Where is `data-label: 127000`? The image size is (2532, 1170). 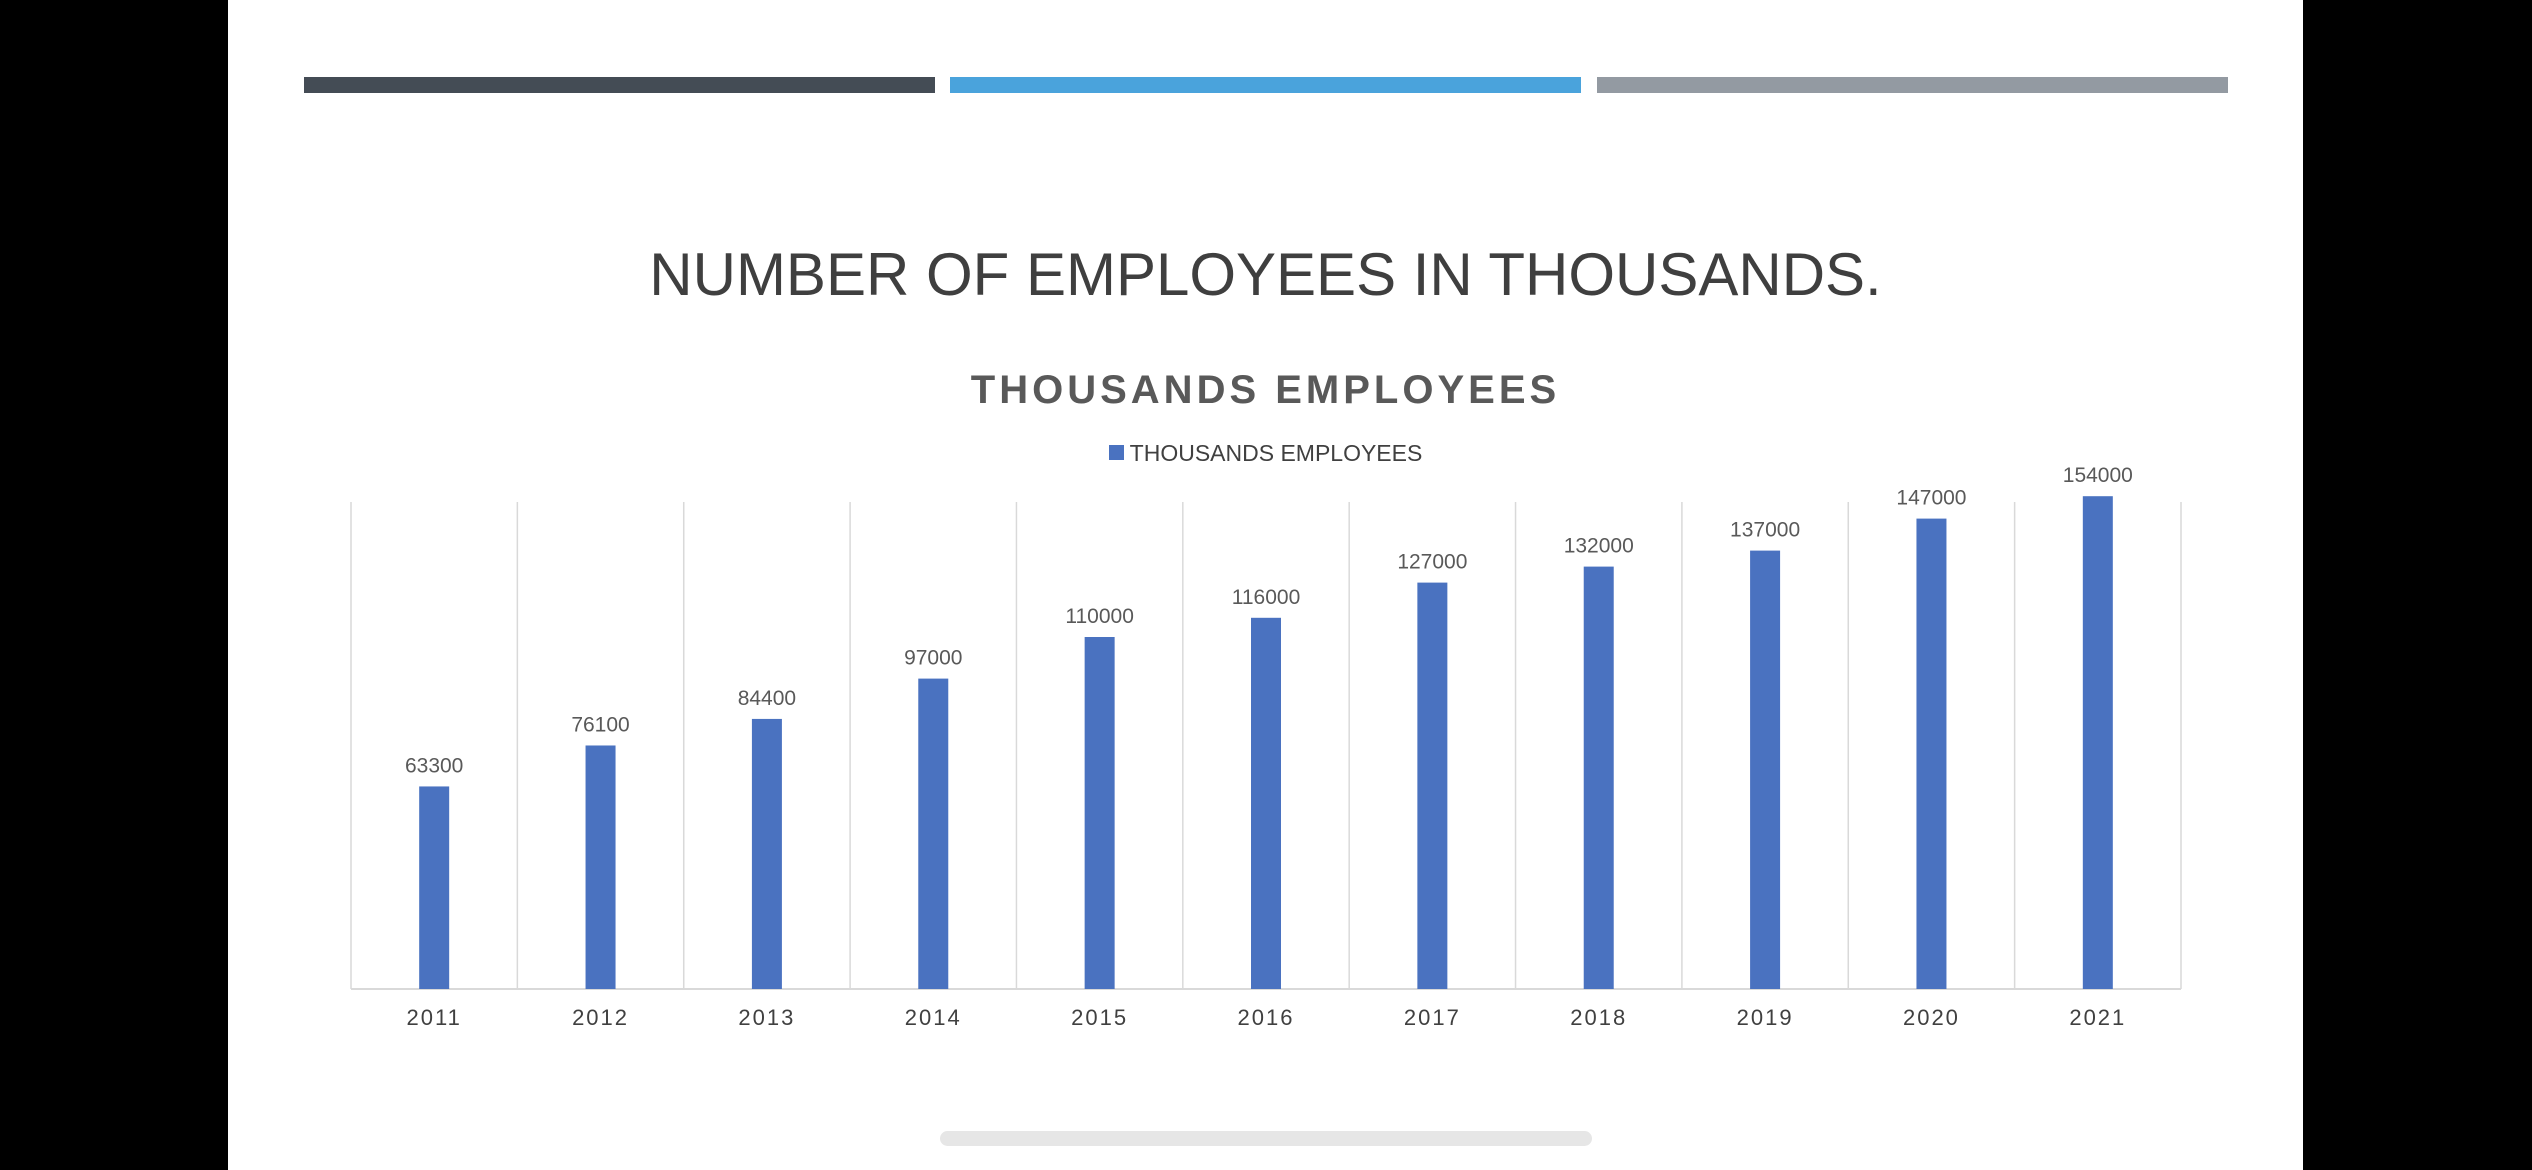 data-label: 127000 is located at coordinates (1432, 562).